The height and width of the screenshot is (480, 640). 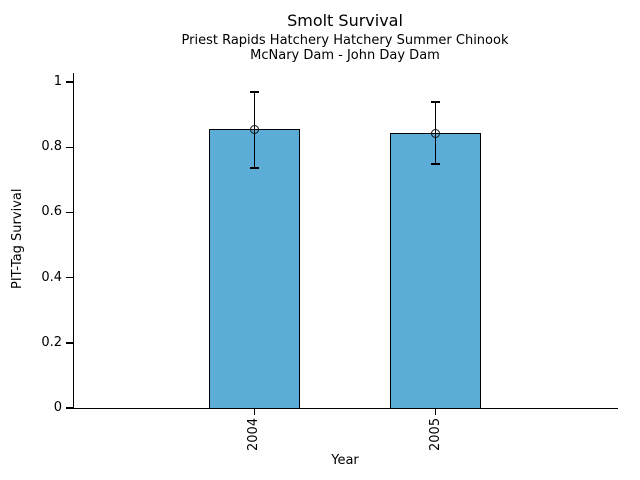 I want to click on chart-title: Smolt Survival, so click(x=345, y=20).